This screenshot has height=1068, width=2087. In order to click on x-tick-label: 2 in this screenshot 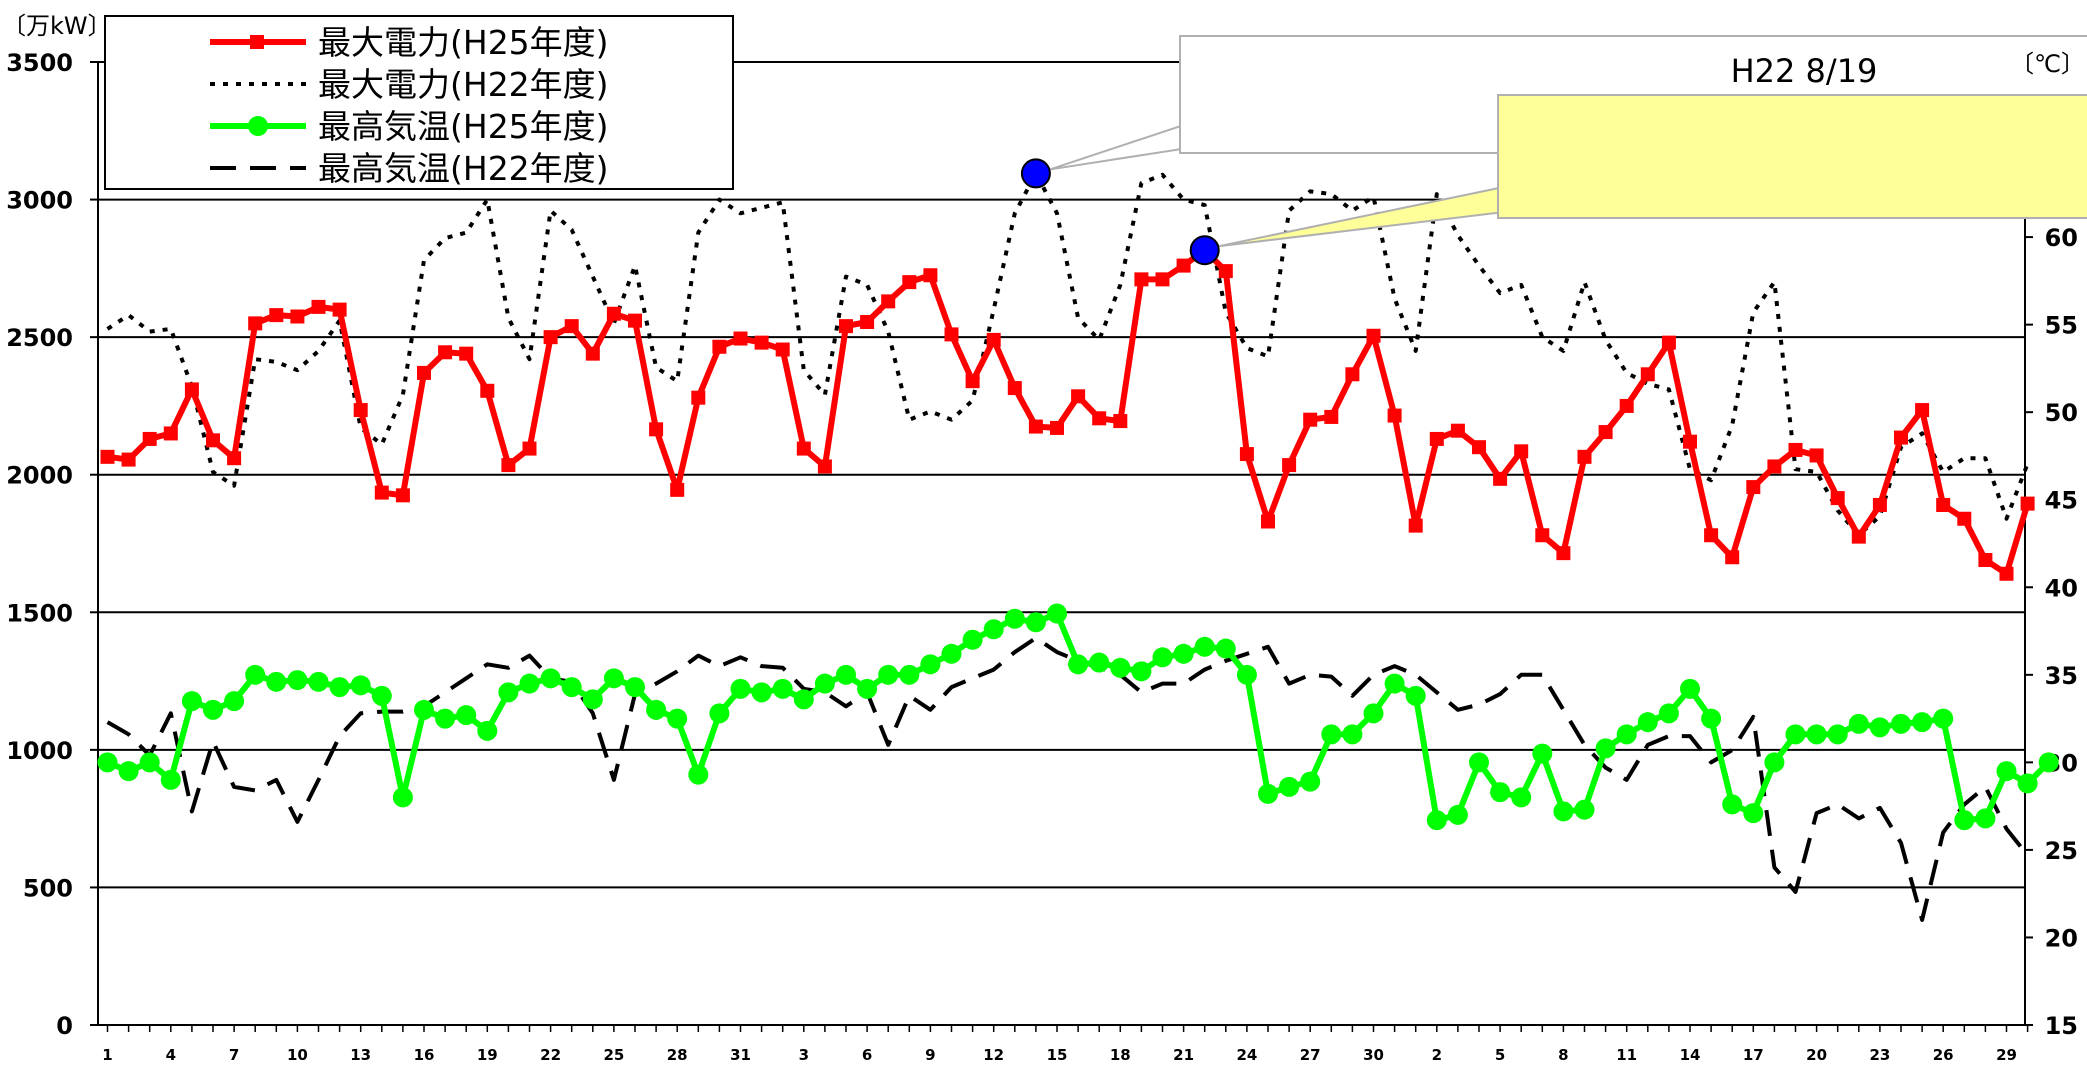, I will do `click(1437, 1055)`.